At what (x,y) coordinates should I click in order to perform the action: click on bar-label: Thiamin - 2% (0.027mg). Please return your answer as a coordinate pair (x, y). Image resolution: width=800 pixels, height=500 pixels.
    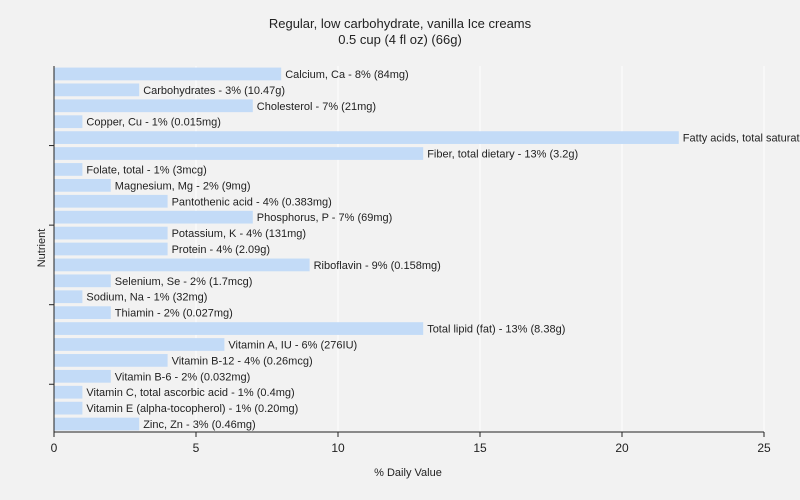
    Looking at the image, I should click on (174, 314).